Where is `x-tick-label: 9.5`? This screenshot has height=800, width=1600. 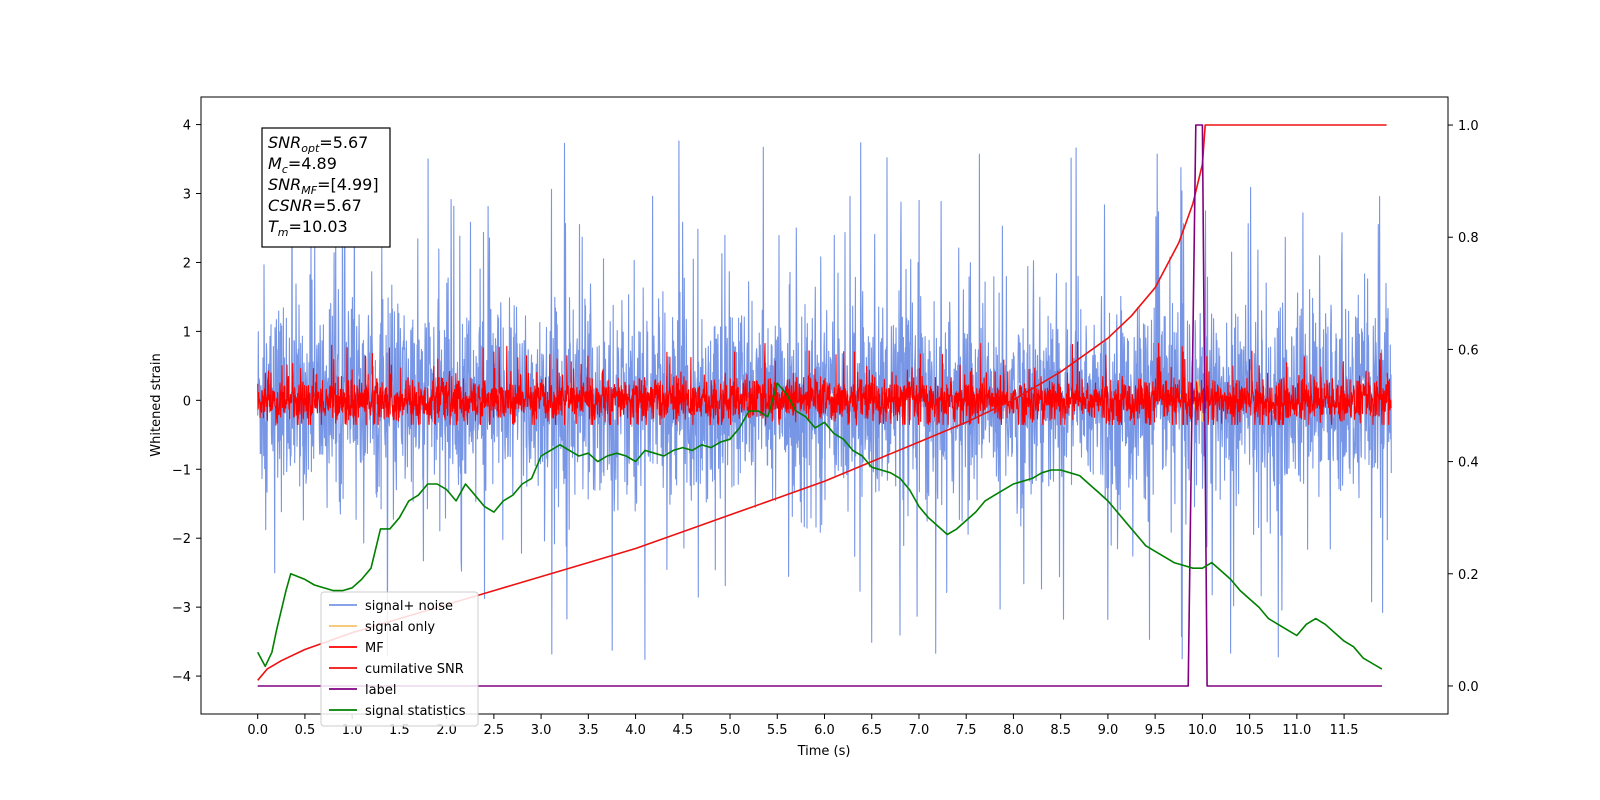 x-tick-label: 9.5 is located at coordinates (1155, 730).